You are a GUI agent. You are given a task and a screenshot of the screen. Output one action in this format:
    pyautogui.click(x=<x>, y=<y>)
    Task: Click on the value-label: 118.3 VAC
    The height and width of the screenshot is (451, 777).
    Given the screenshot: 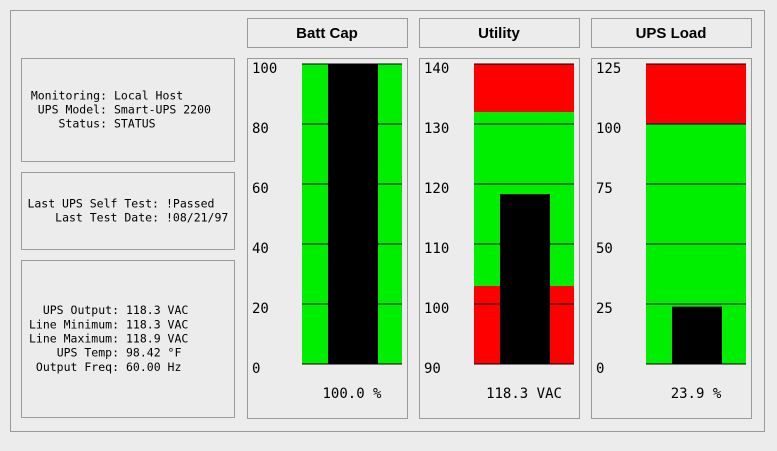 What is the action you would take?
    pyautogui.click(x=524, y=394)
    